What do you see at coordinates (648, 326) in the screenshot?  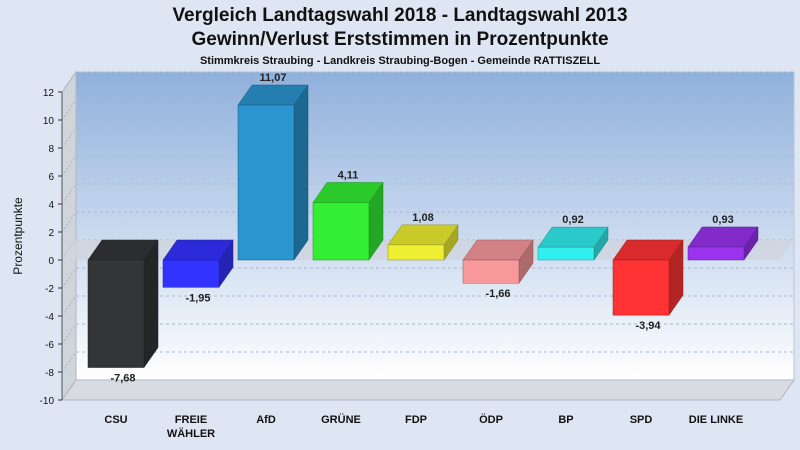 I see `bar-value-label: -3,94` at bounding box center [648, 326].